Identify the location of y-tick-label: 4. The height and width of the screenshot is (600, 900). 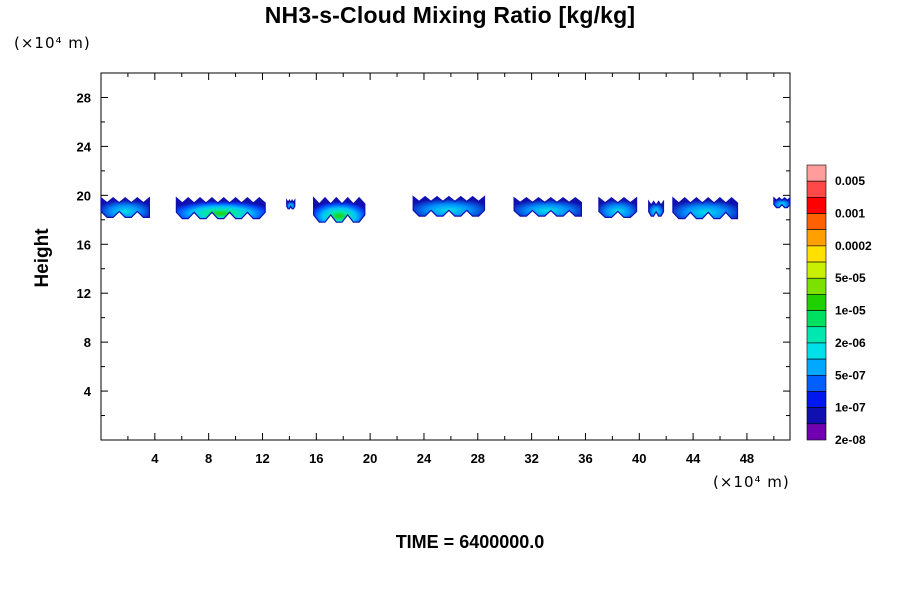
(88, 391).